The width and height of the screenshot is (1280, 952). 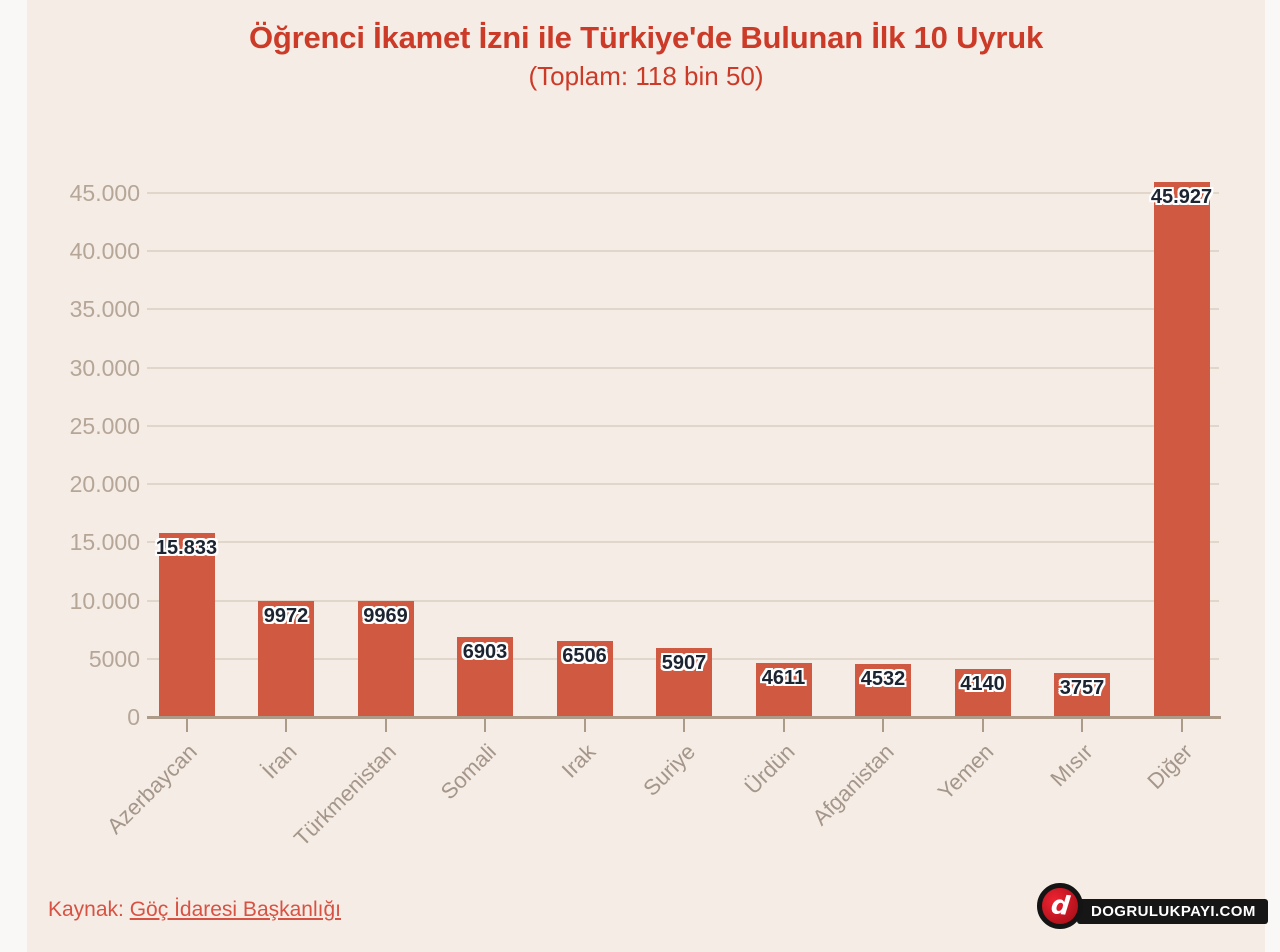 What do you see at coordinates (684, 663) in the screenshot?
I see `bar-value-label: 5907` at bounding box center [684, 663].